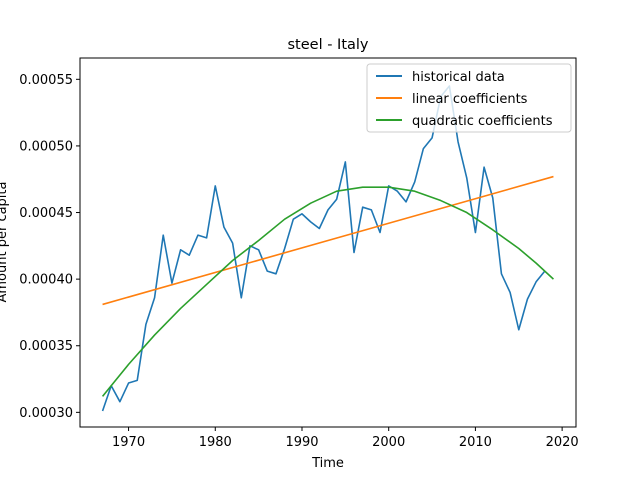  I want to click on y-tick-label: 0.00045, so click(46, 213).